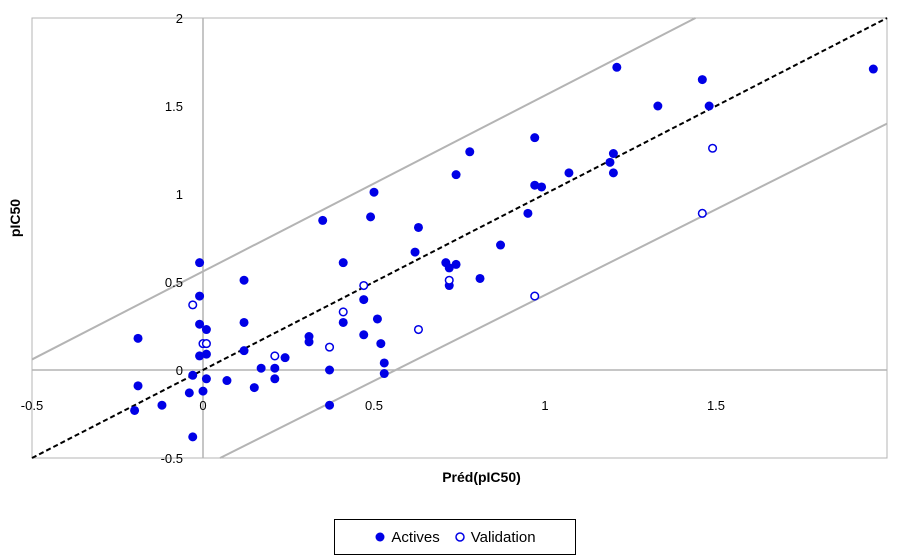 This screenshot has height=557, width=901. Describe the element at coordinates (374, 405) in the screenshot. I see `x-tick-label: 0.5` at that location.